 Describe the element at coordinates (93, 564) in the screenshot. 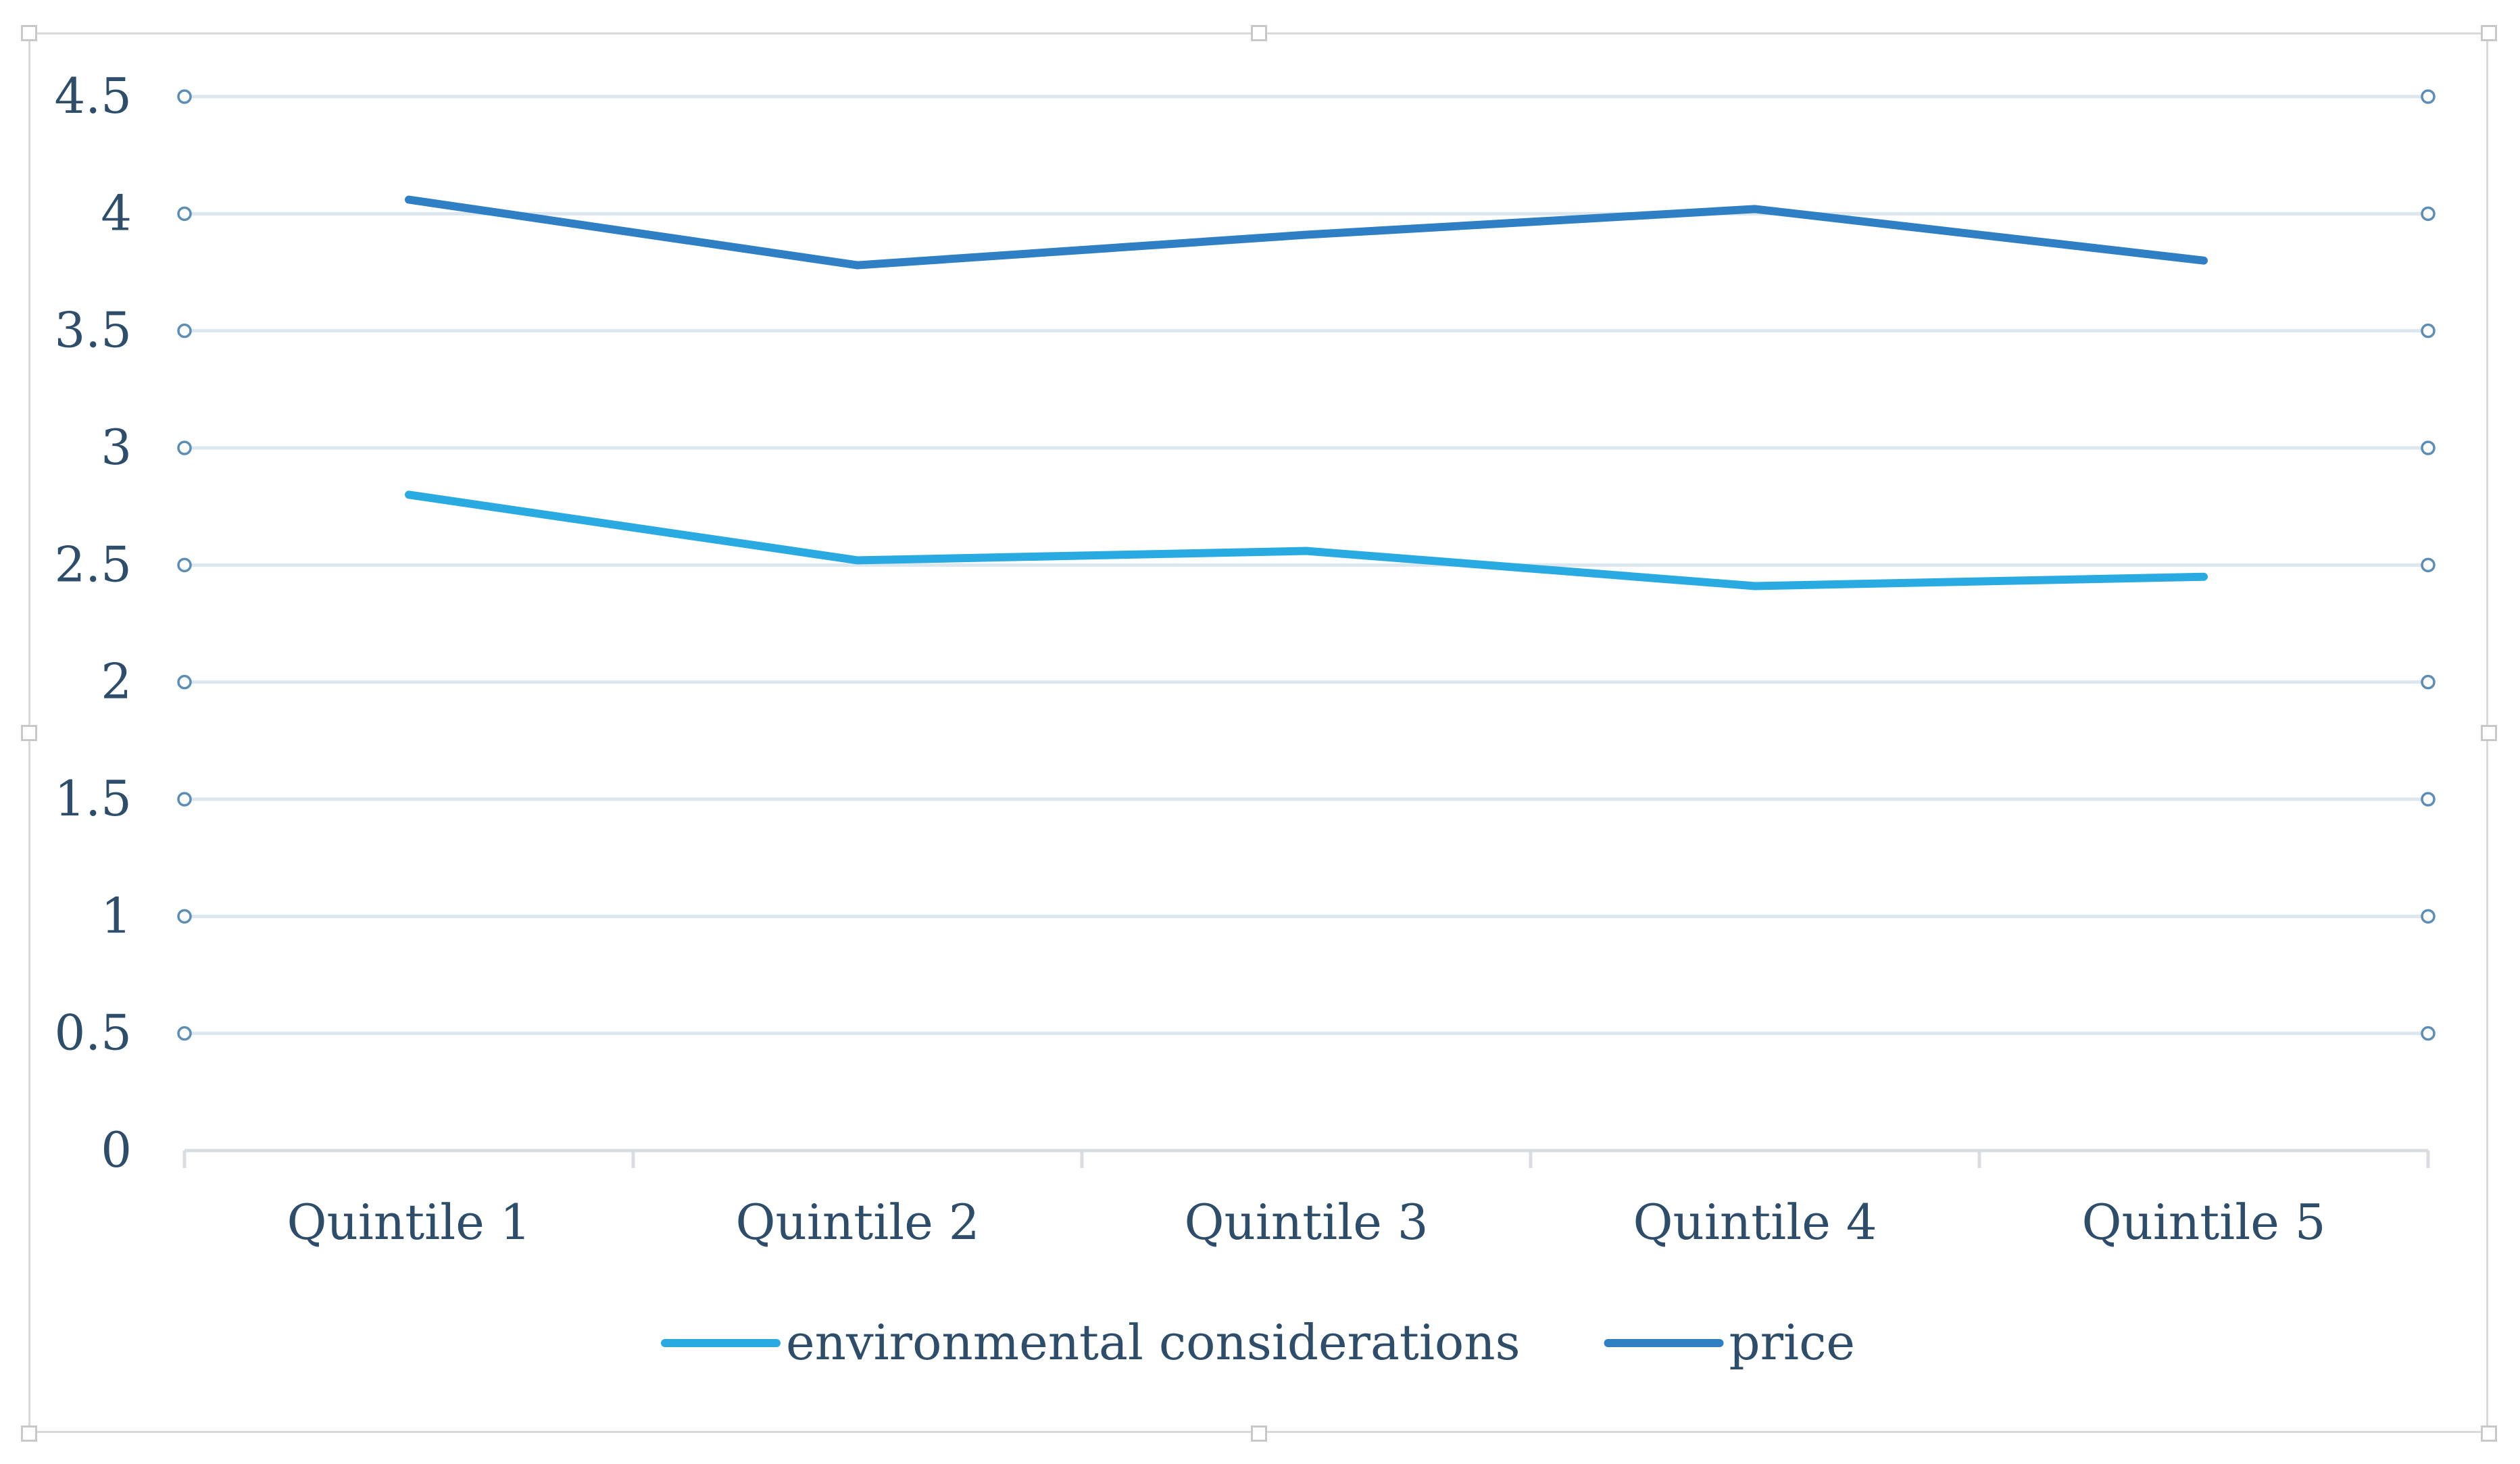

I see `y-tick-label: 2.5` at that location.